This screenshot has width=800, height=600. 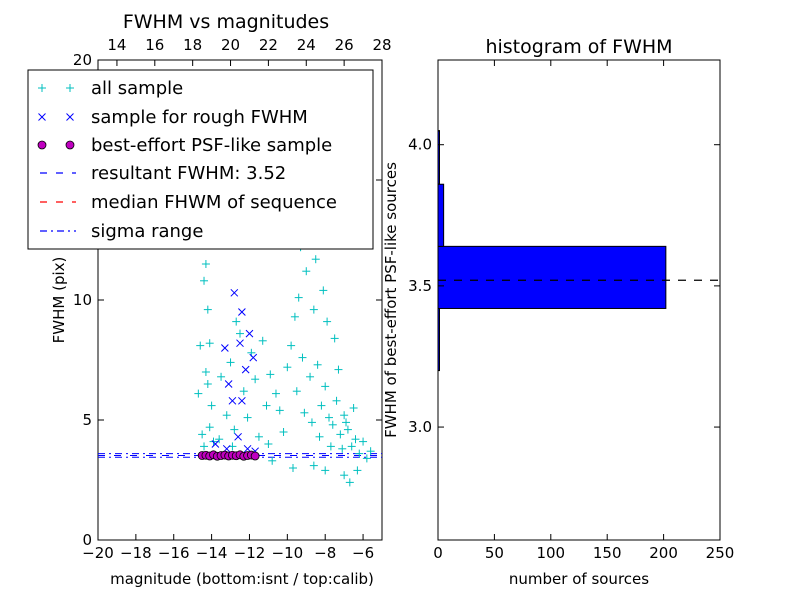 What do you see at coordinates (420, 286) in the screenshot?
I see `y-tick-label: 3.5` at bounding box center [420, 286].